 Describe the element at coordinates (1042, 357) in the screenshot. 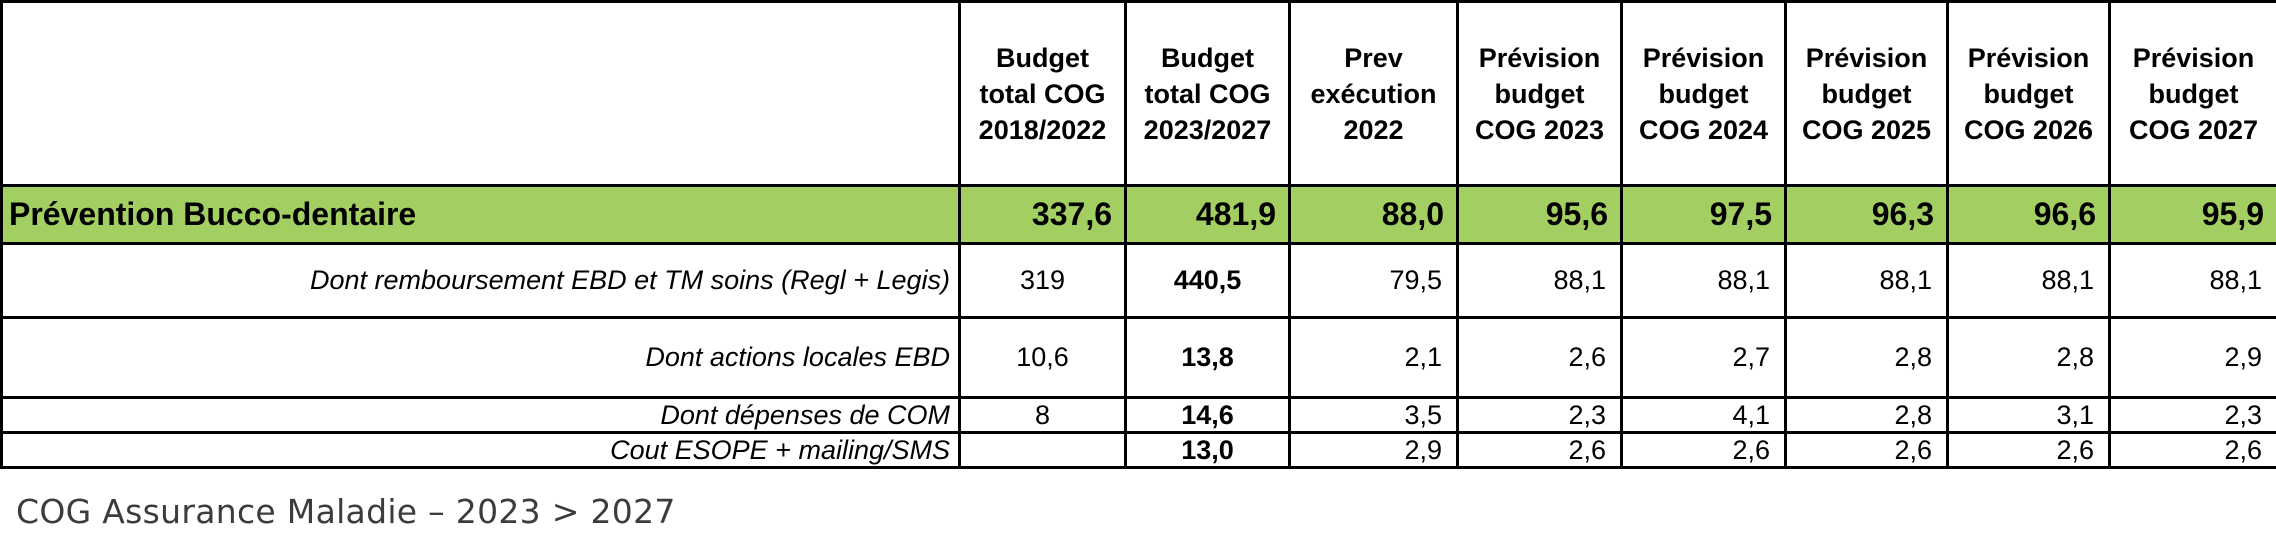

I see `table-cell: 10,6` at that location.